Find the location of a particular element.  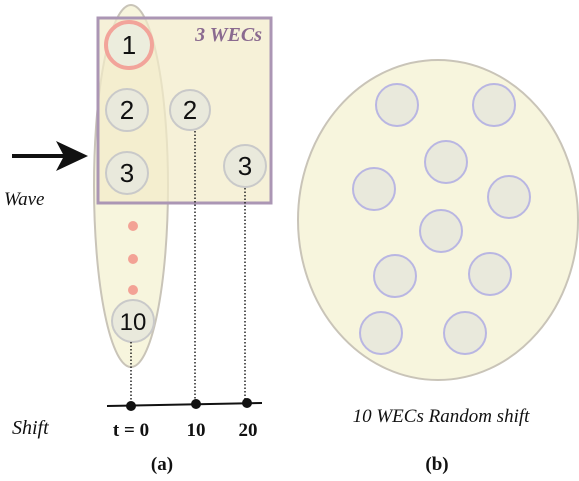

wec-shifted-number-3: 3 is located at coordinates (245, 166).